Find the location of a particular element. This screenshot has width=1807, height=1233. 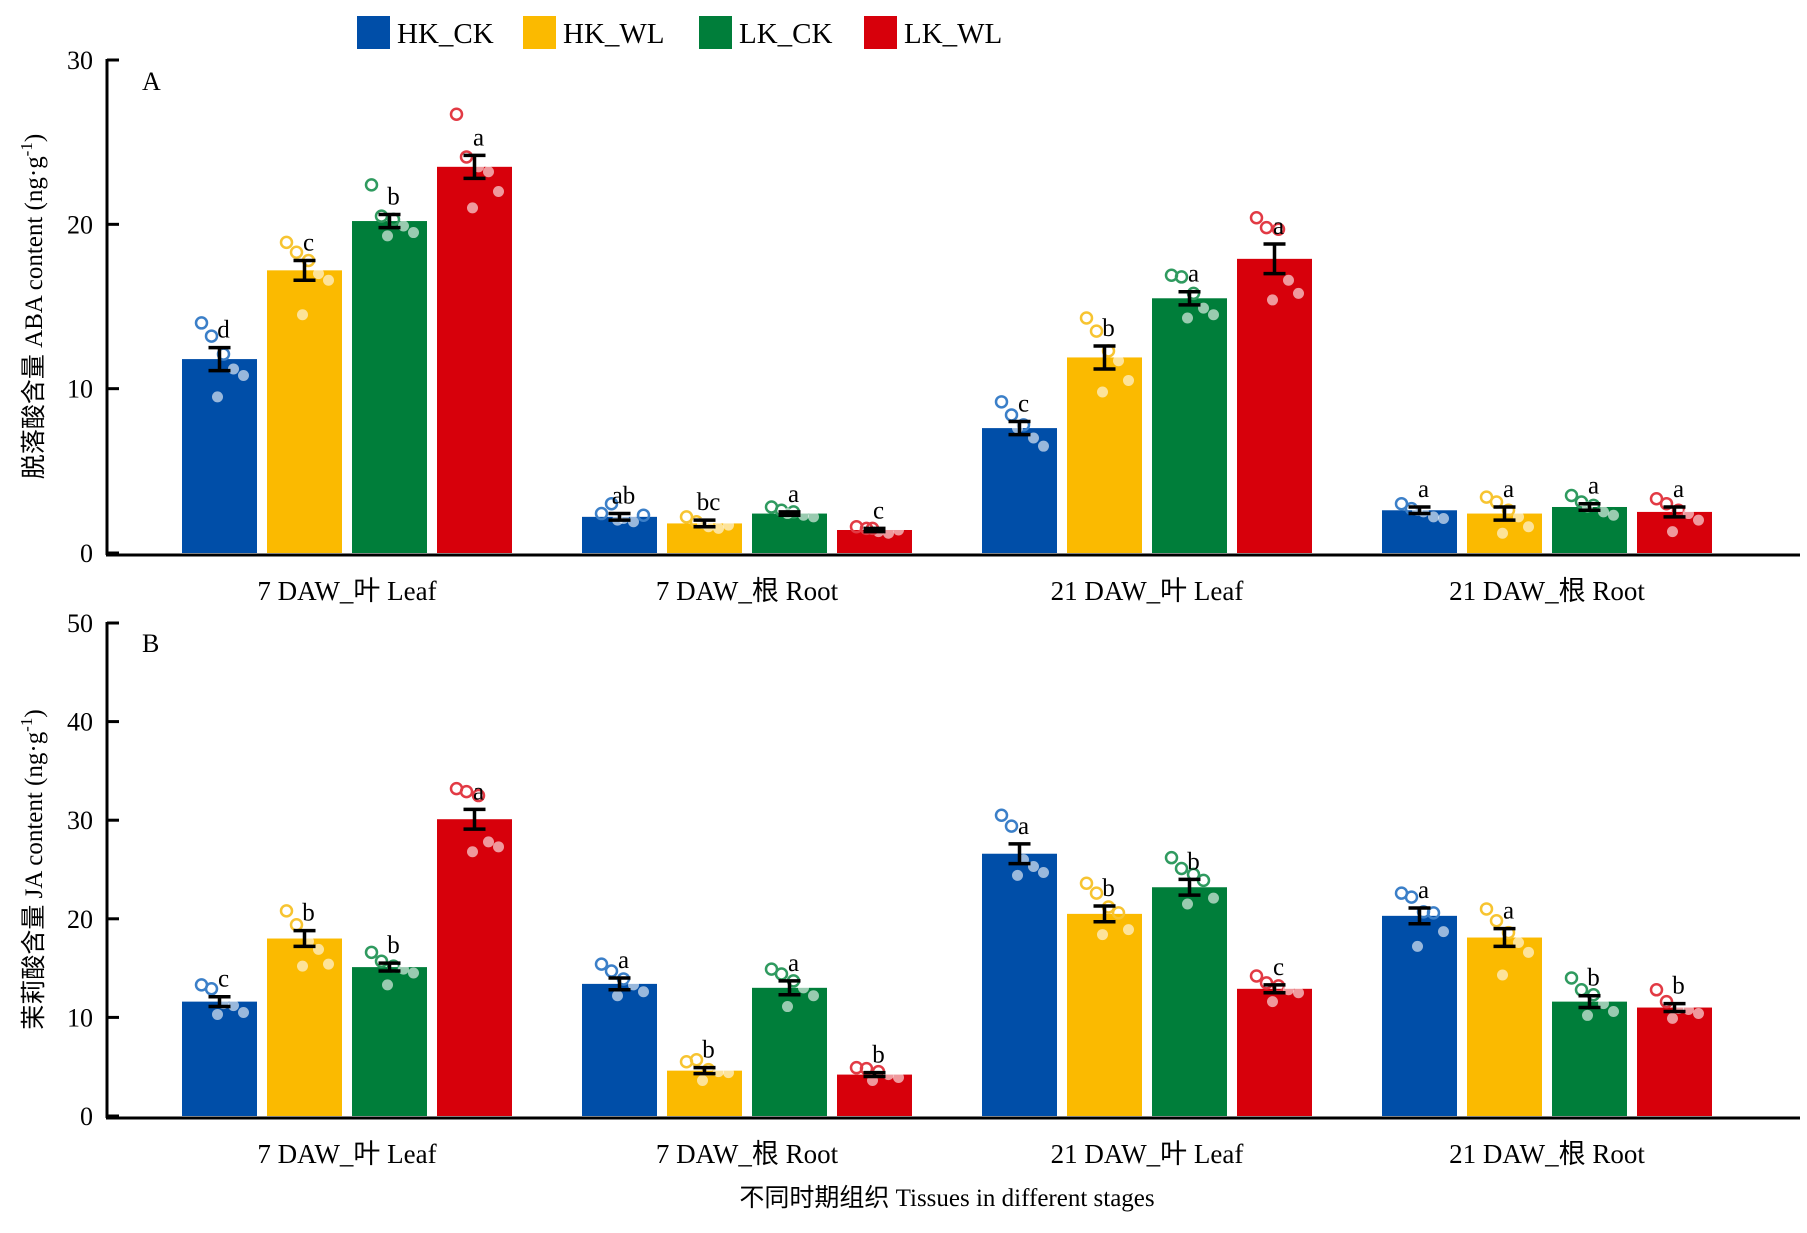

panel-letter: A is located at coordinates (151, 81).